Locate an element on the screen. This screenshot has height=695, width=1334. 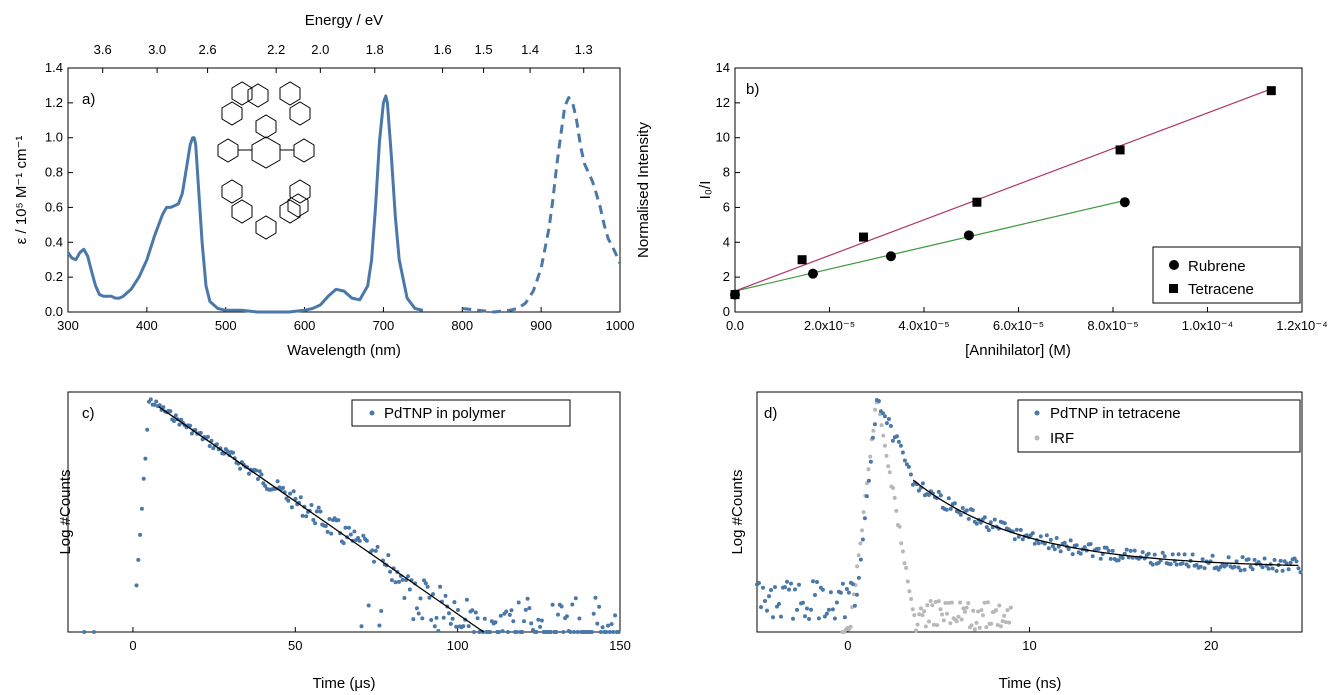
legend-marker-tetracene-decay is located at coordinates (1037, 413).